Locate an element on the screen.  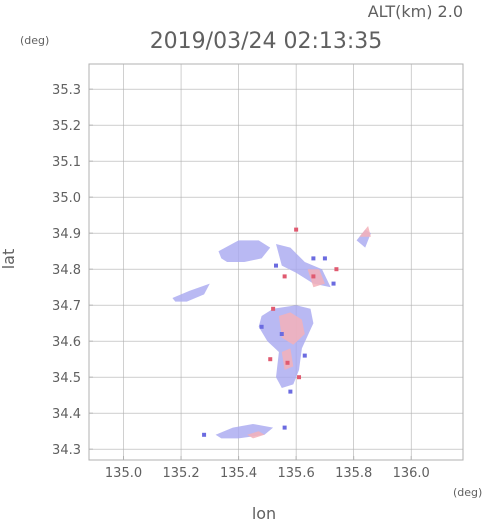
x-tick-label: 135.8 is located at coordinates (353, 473).